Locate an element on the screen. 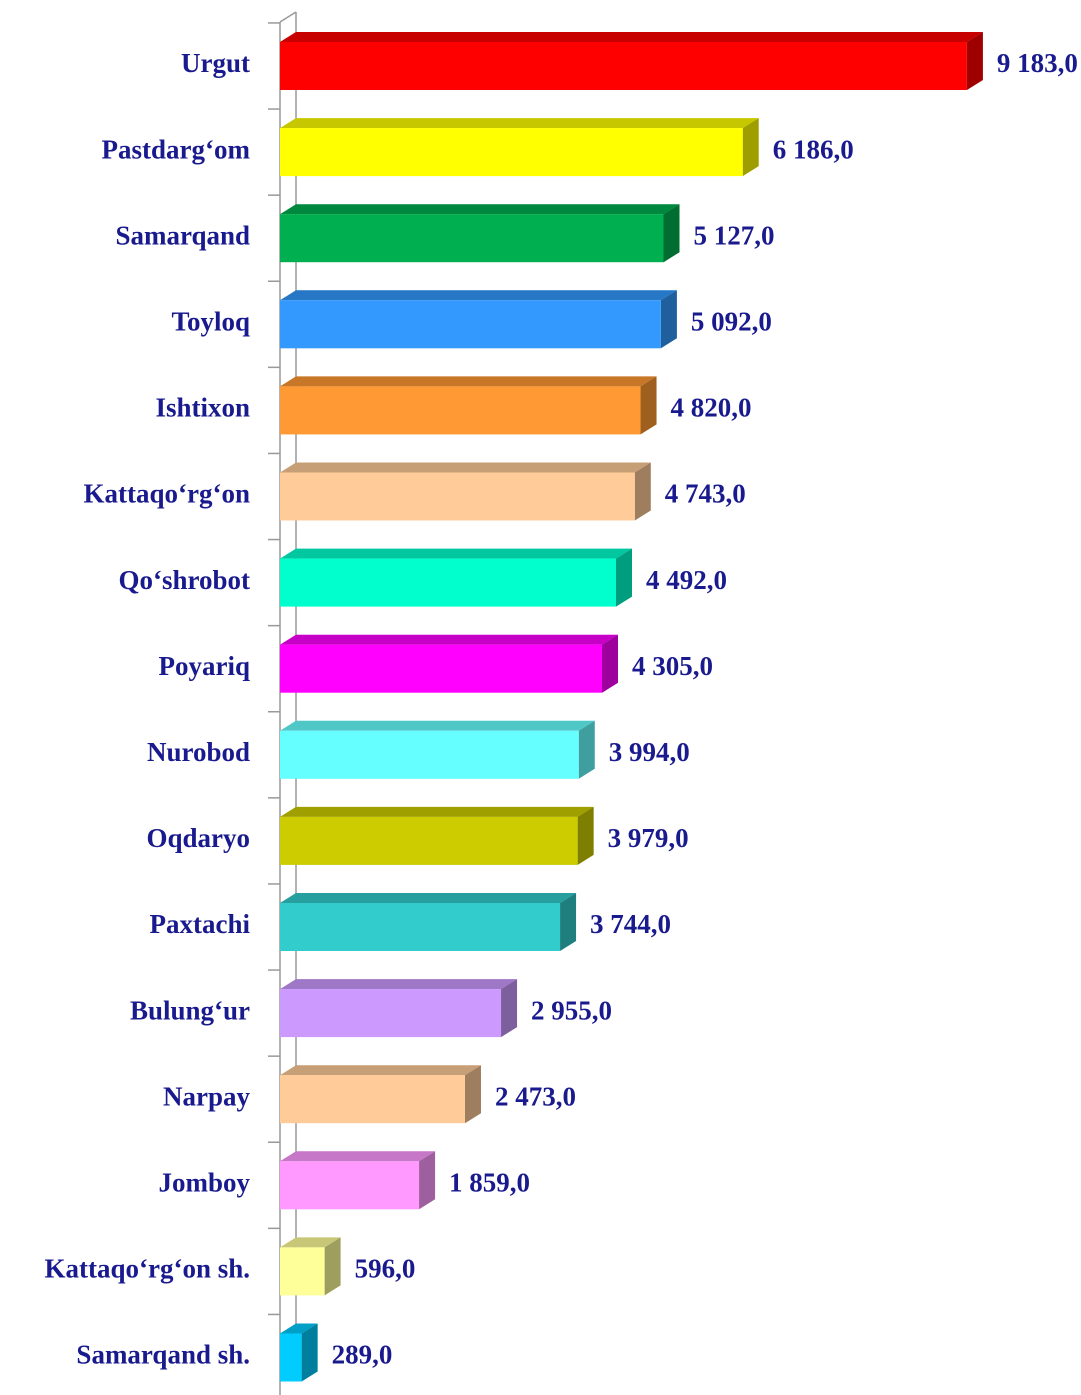 This screenshot has height=1395, width=1081. value-label: 5 127,0 is located at coordinates (733, 235).